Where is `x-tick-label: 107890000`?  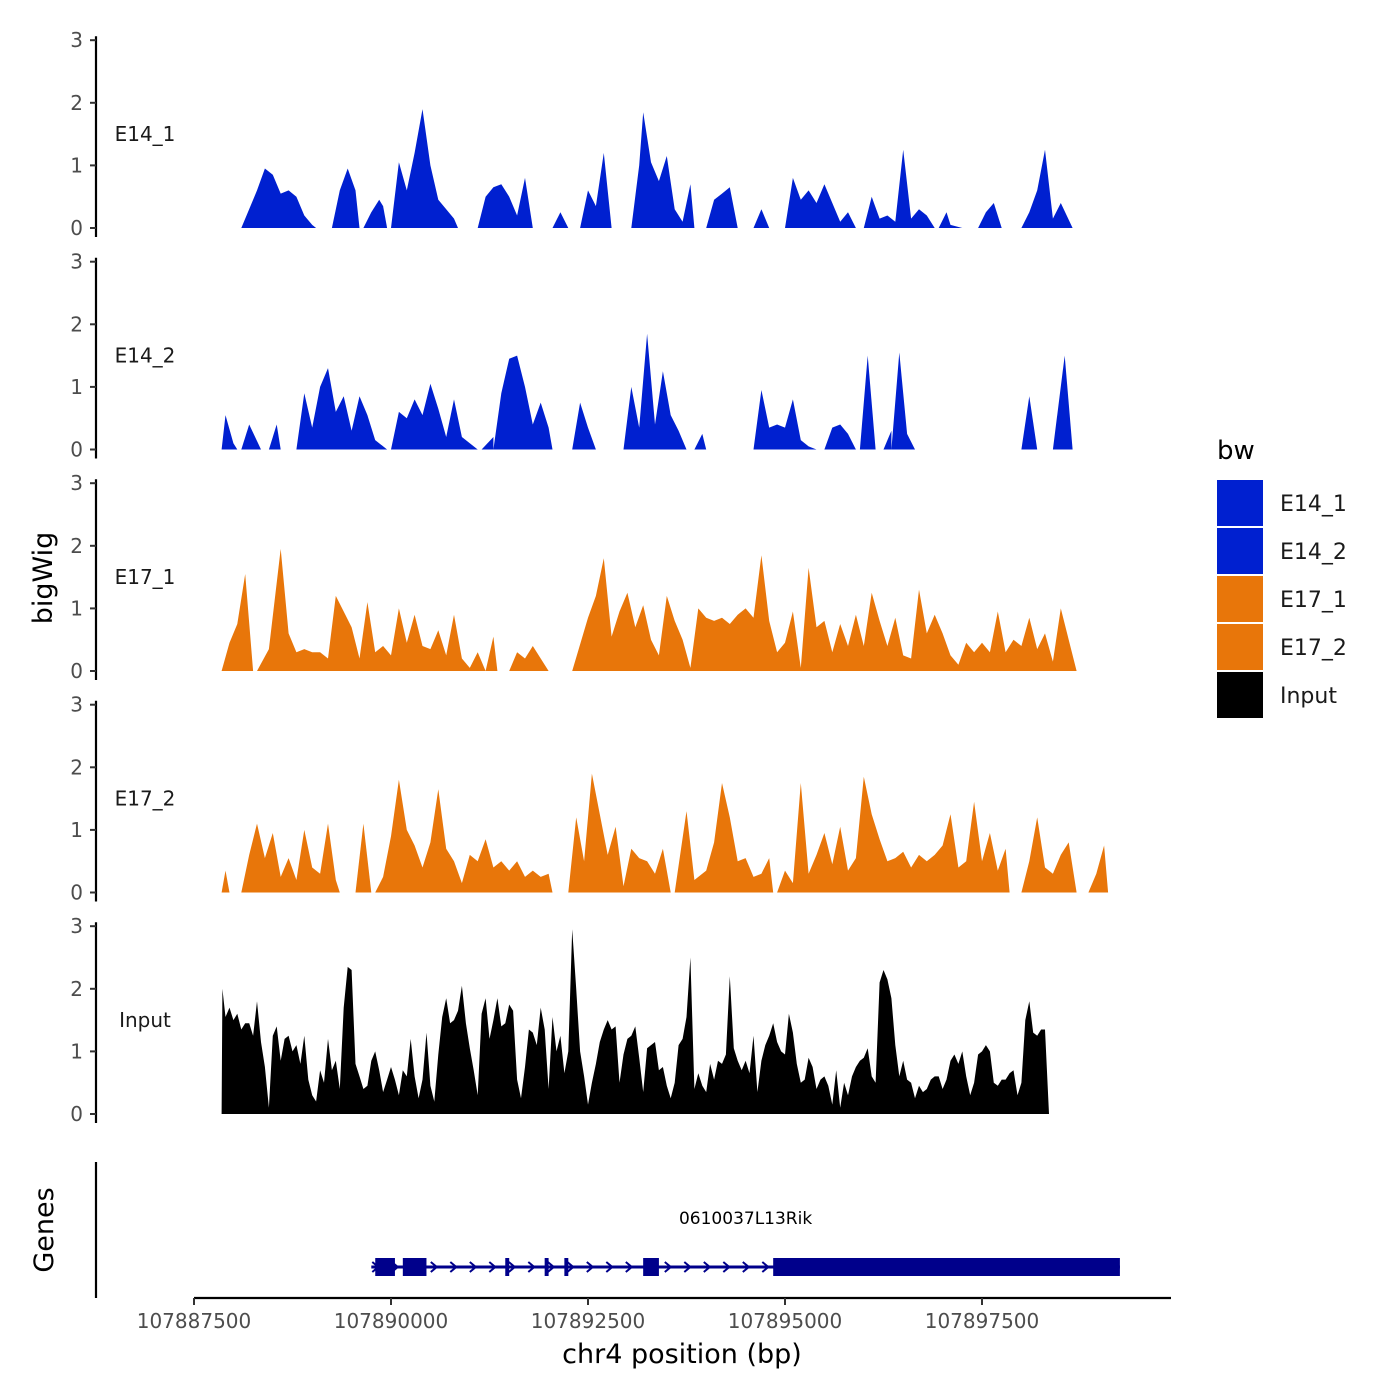
x-tick-label: 107890000 is located at coordinates (391, 1321).